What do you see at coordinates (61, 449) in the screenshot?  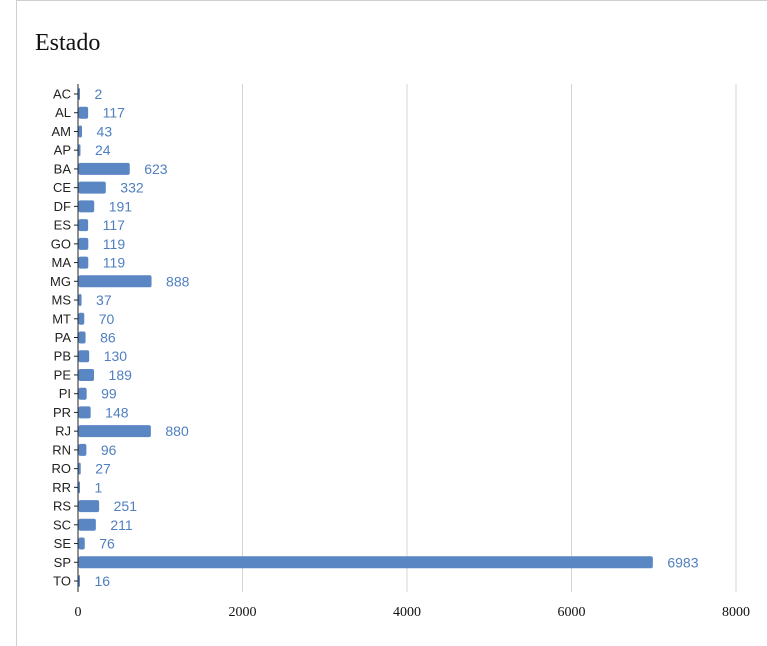 I see `category-label: RN` at bounding box center [61, 449].